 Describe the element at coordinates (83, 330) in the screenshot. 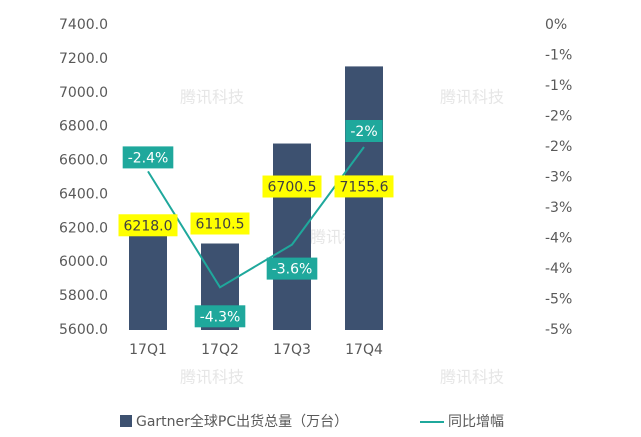

I see `y-tick-label: 5600.0` at that location.